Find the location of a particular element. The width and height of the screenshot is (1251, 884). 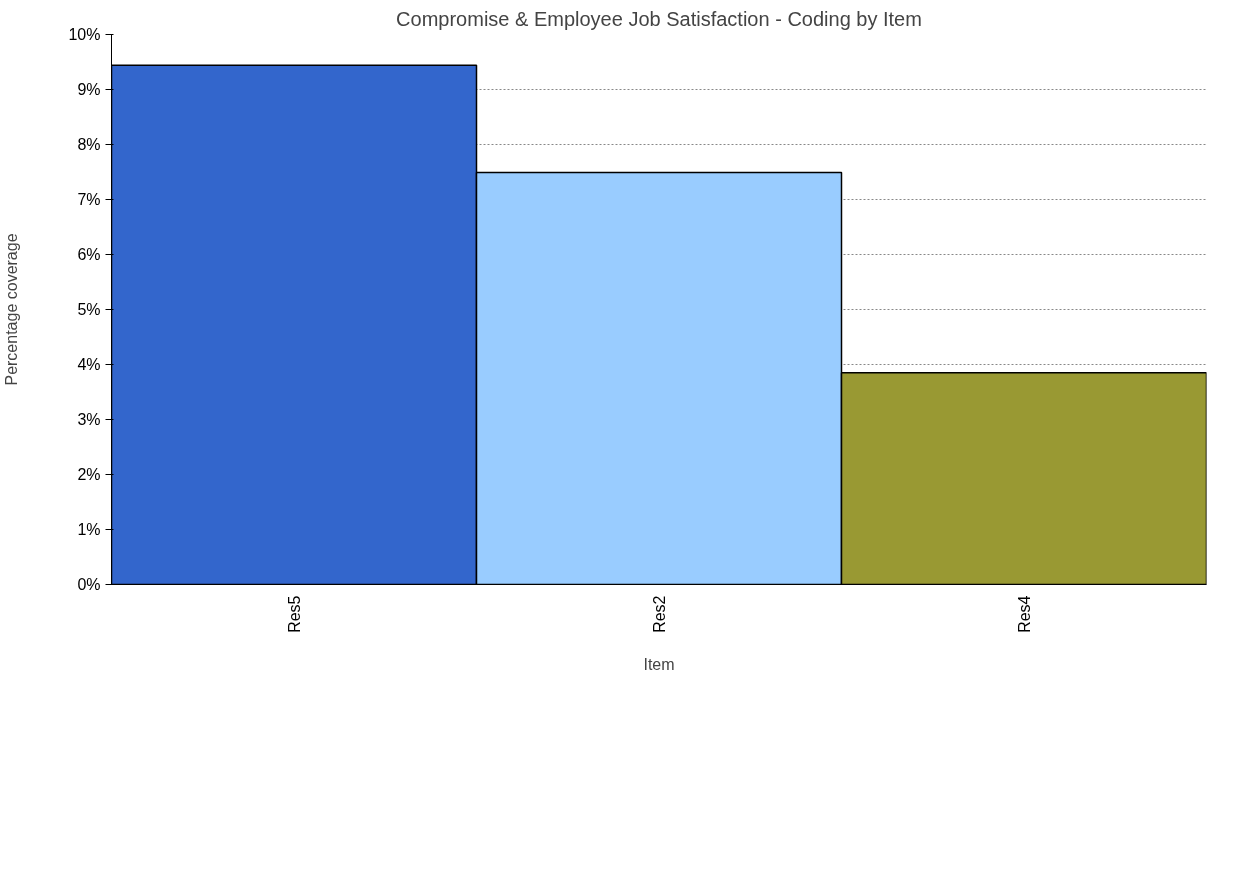

chart-title: Compromise & Employee Job Satisfaction - Coding by Item is located at coordinates (659, 18).